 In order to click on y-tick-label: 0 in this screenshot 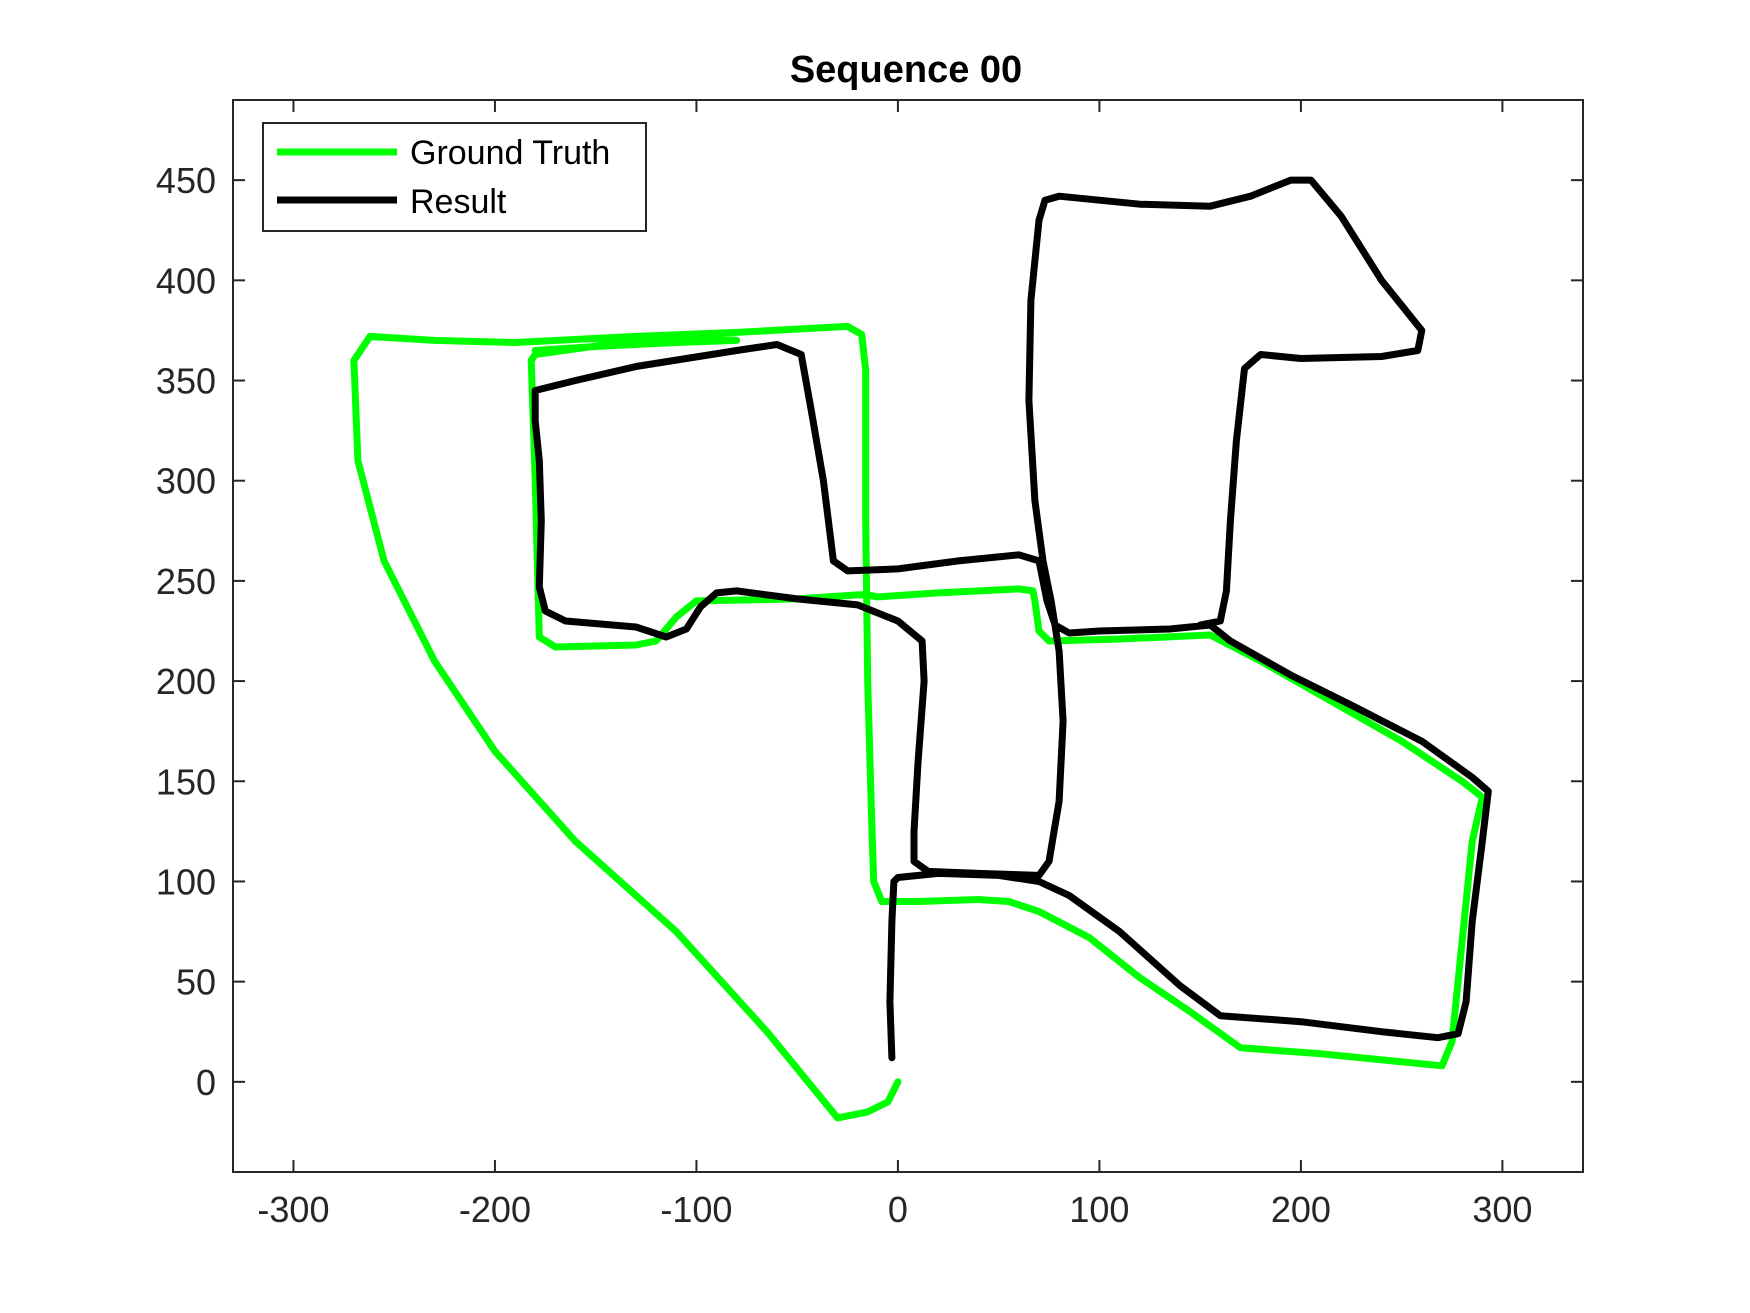, I will do `click(206, 1082)`.